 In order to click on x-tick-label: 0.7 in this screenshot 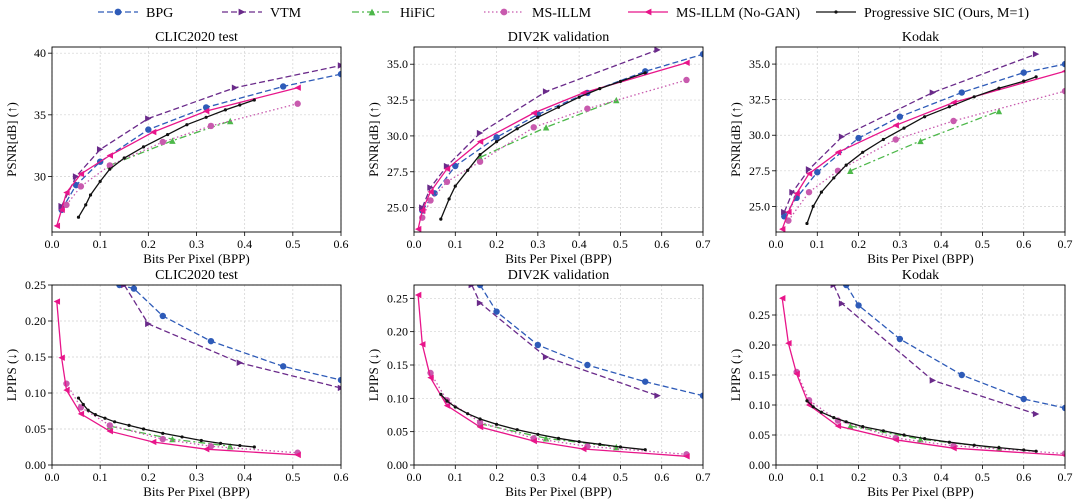, I will do `click(703, 477)`.